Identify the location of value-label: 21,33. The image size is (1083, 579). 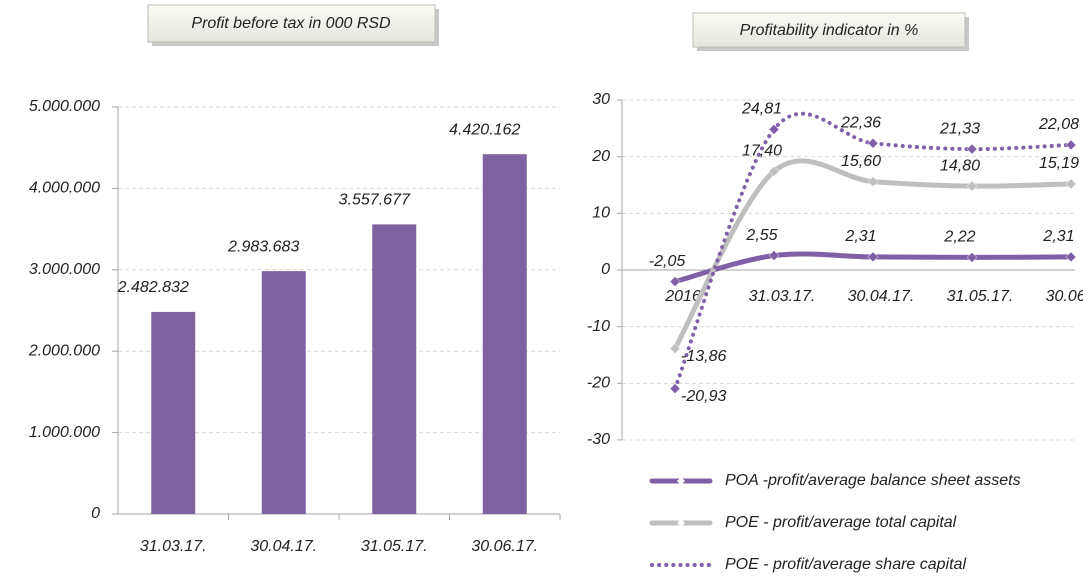
(959, 128).